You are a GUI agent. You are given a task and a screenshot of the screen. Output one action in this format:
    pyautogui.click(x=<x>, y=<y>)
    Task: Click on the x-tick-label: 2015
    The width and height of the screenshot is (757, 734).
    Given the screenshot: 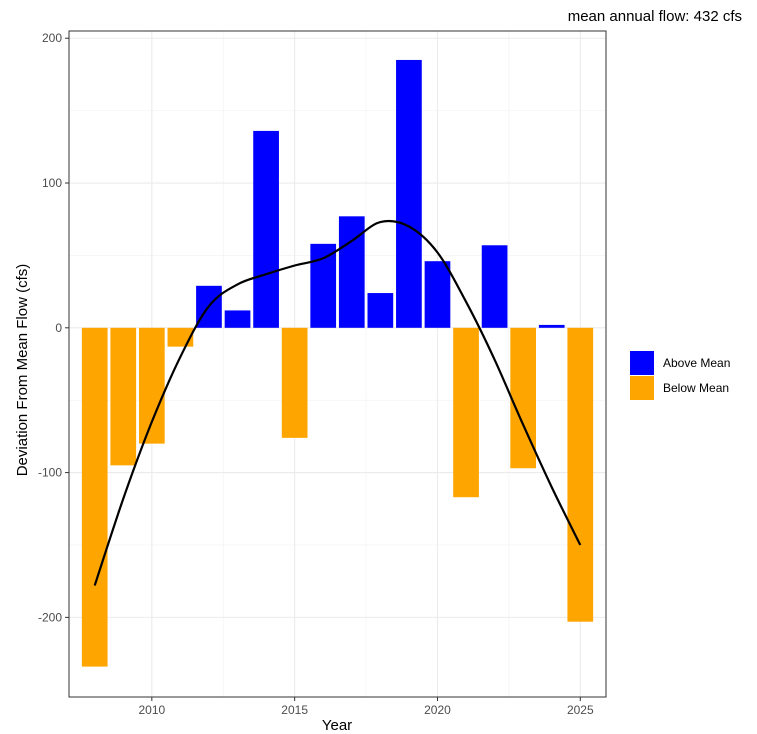 What is the action you would take?
    pyautogui.click(x=294, y=710)
    